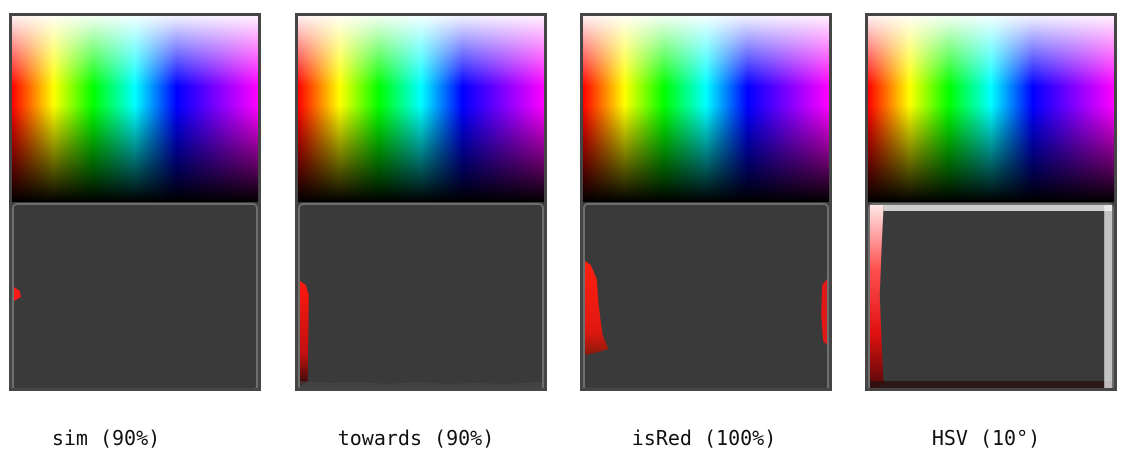 This screenshot has width=1126, height=470. Describe the element at coordinates (704, 438) in the screenshot. I see `caption-isred: isRed (100%)` at that location.